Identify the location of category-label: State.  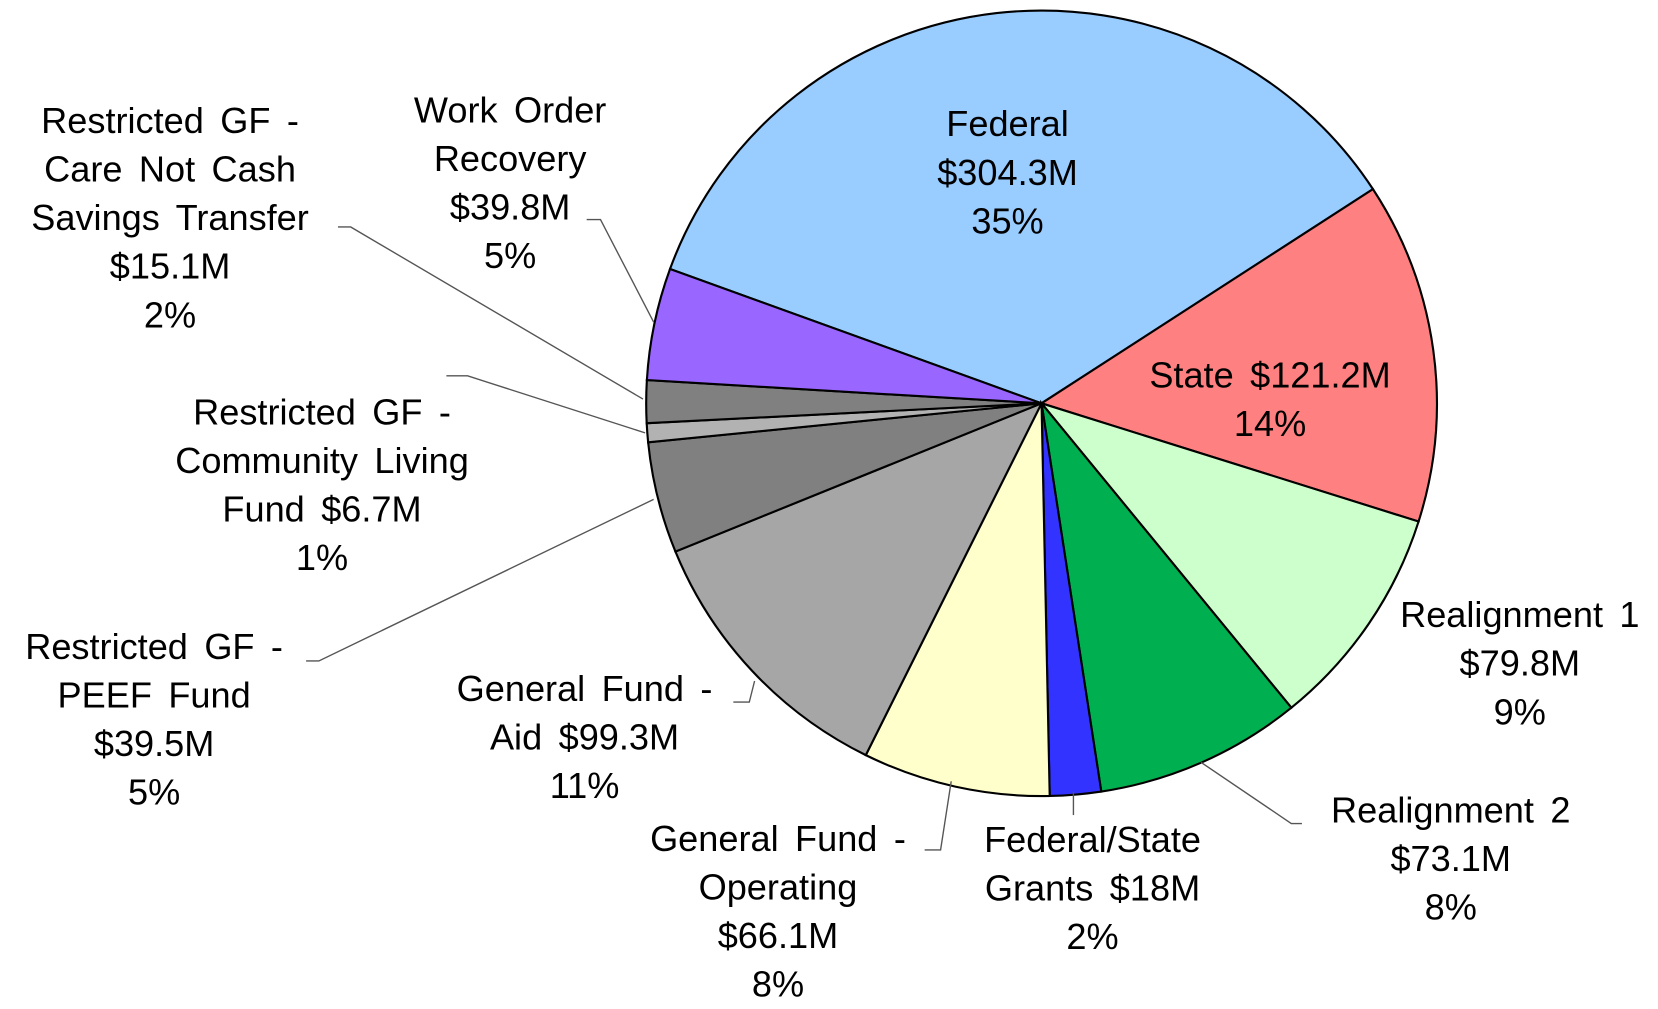
(1191, 375).